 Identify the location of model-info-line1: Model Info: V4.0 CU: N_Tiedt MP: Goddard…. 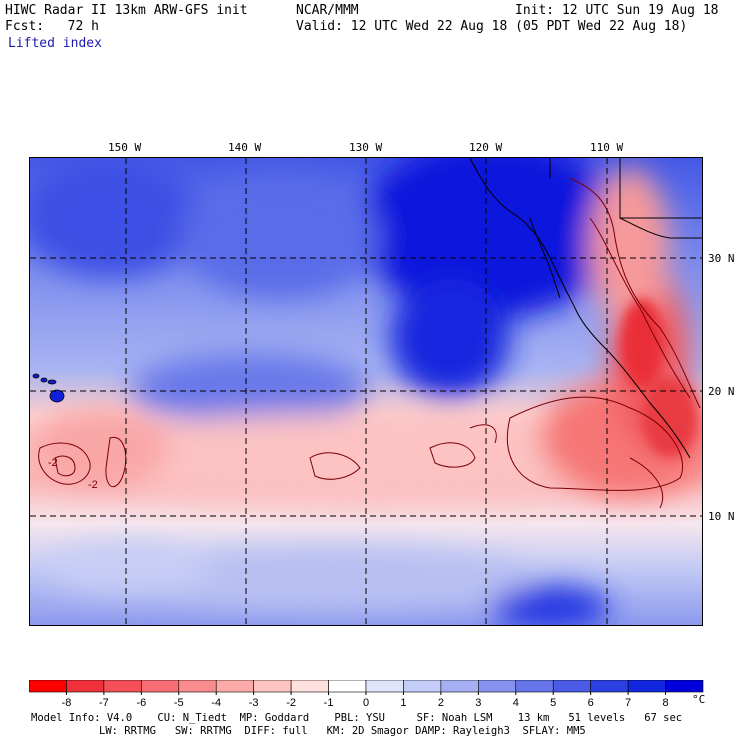
(357, 718).